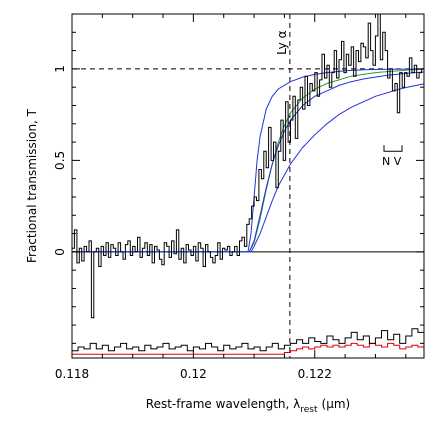 Image resolution: width=436 pixels, height=436 pixels. I want to click on x-axis-label-main: Rest-frame wavelength, λ, so click(223, 404).